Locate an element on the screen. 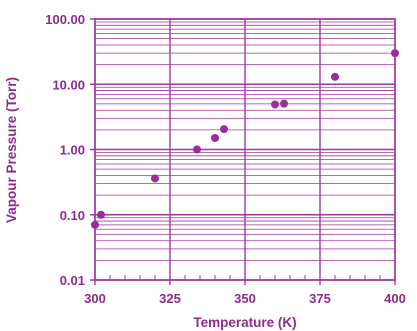 Image resolution: width=417 pixels, height=331 pixels. y-tick-label: 100.00 is located at coordinates (65, 19).